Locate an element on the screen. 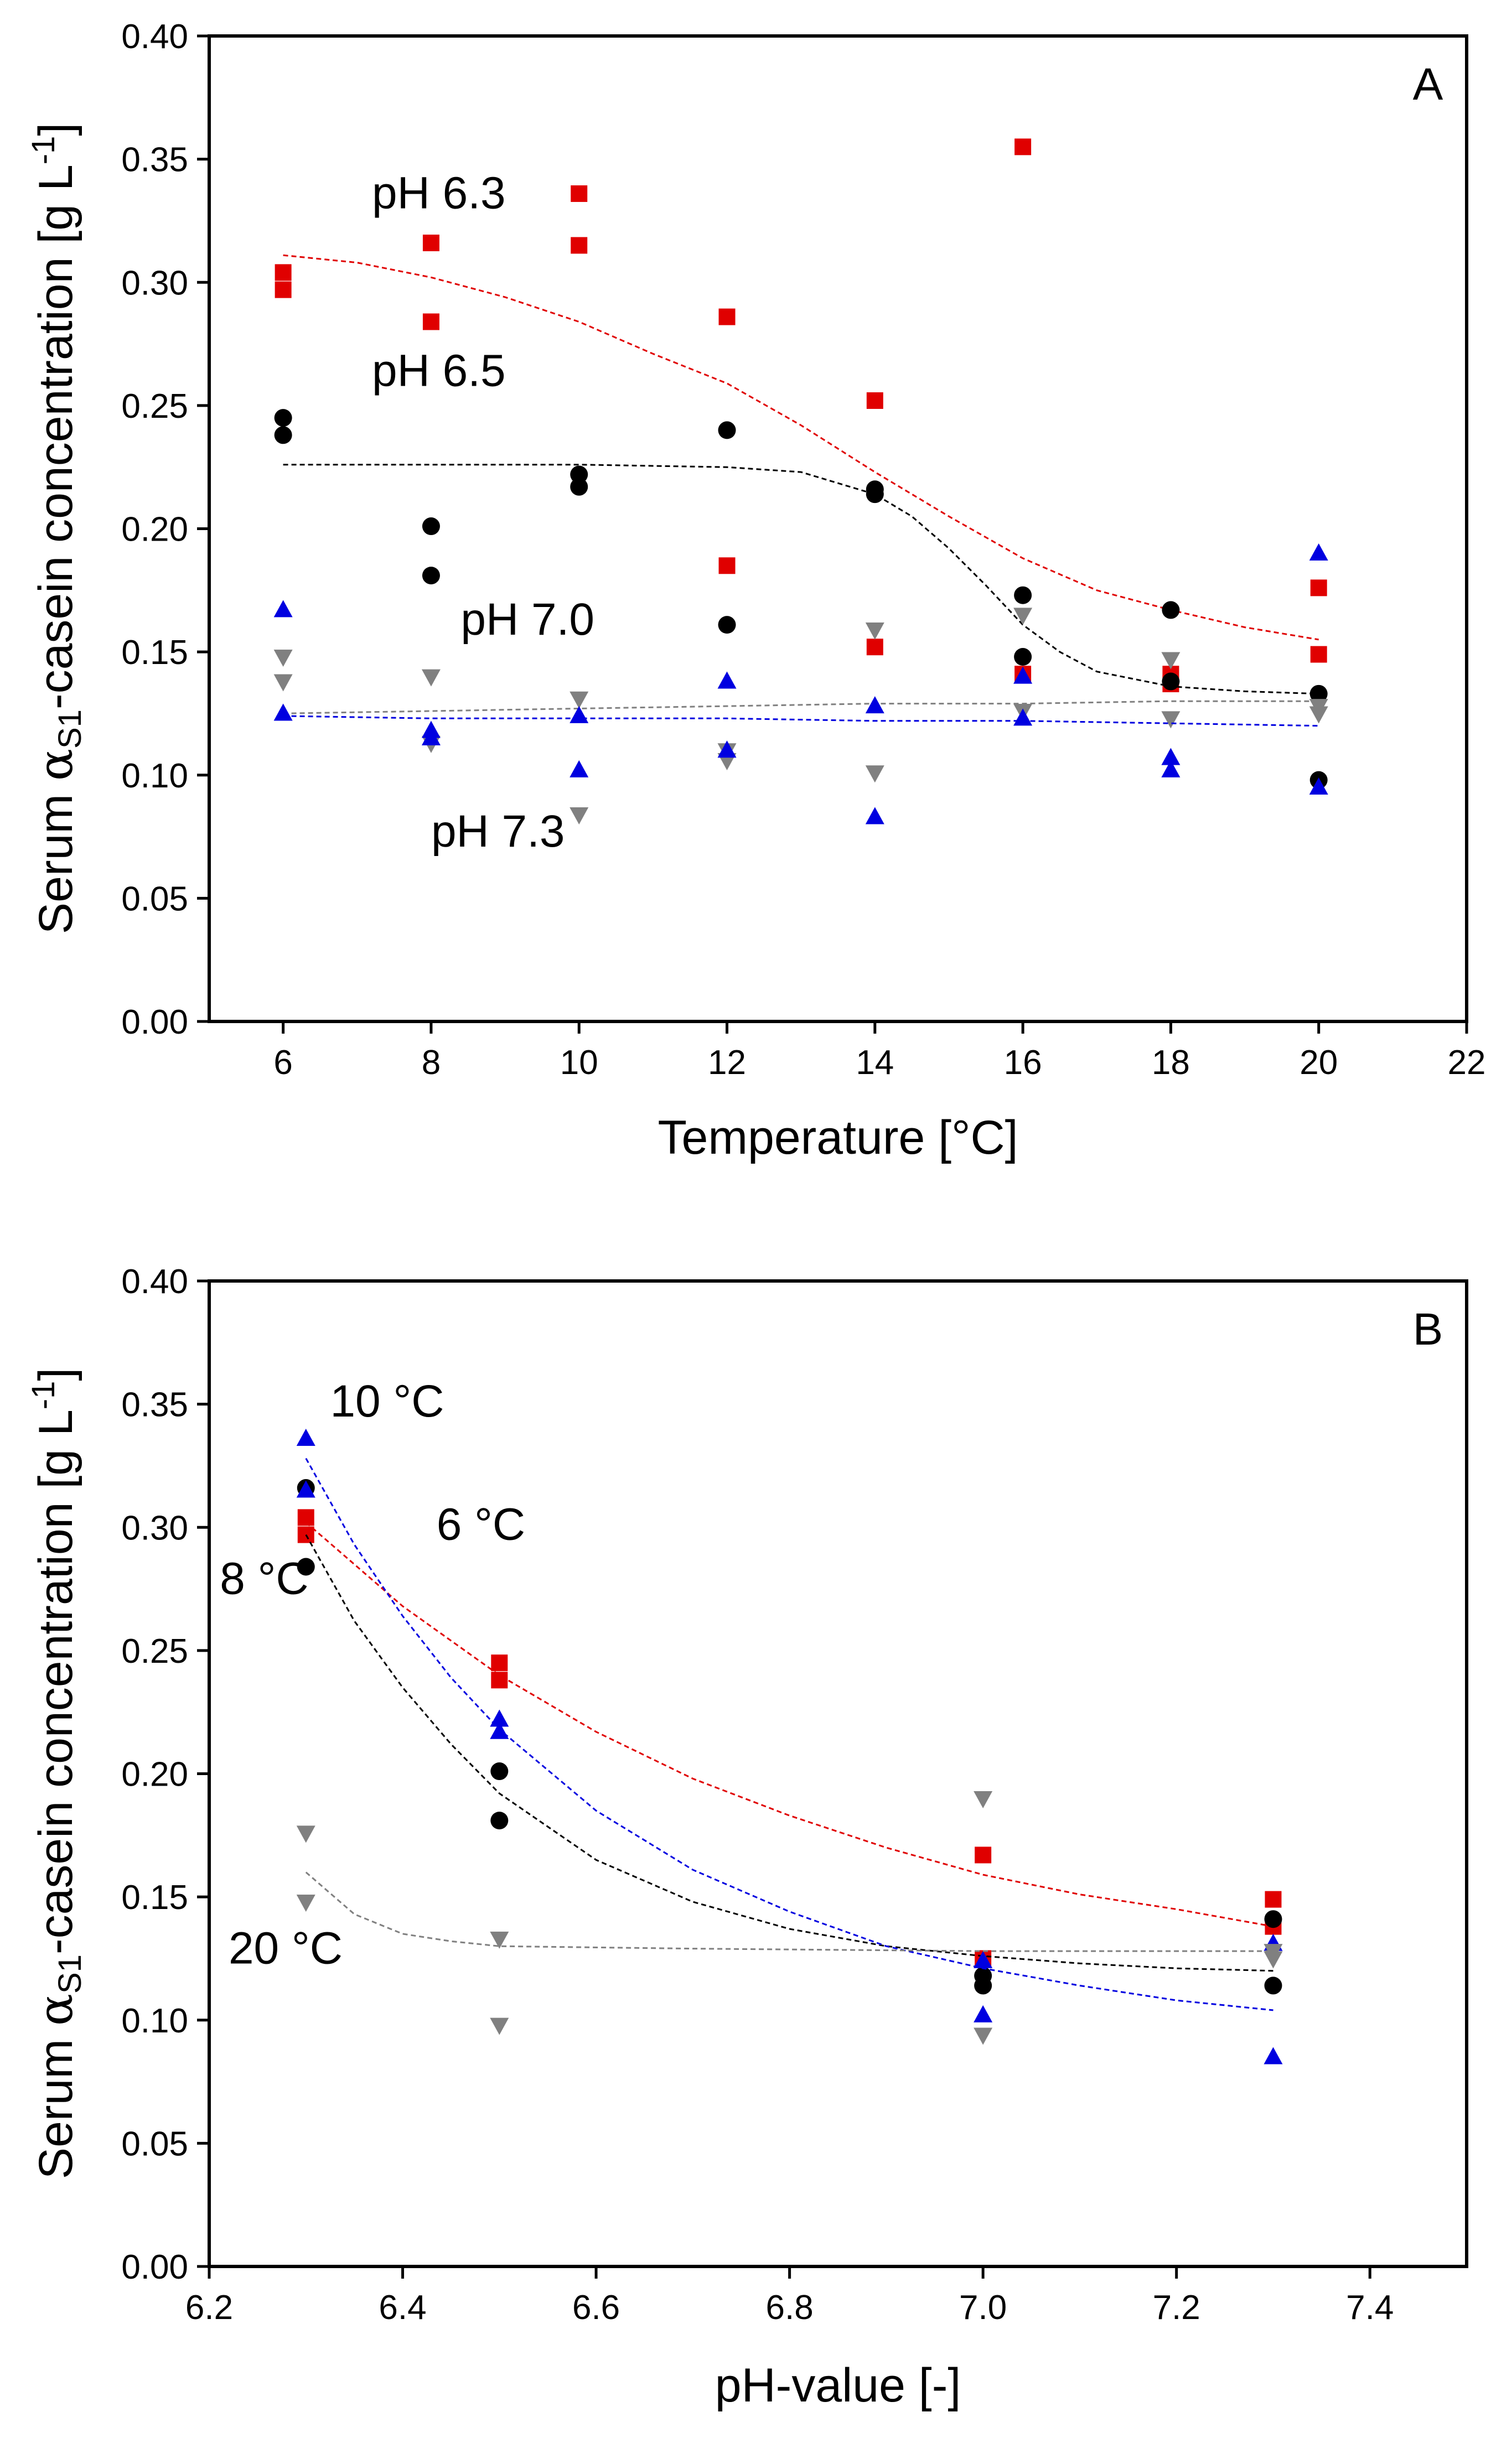 The width and height of the screenshot is (1491, 2464). y-label-text: Serum is located at coordinates (56, 857).